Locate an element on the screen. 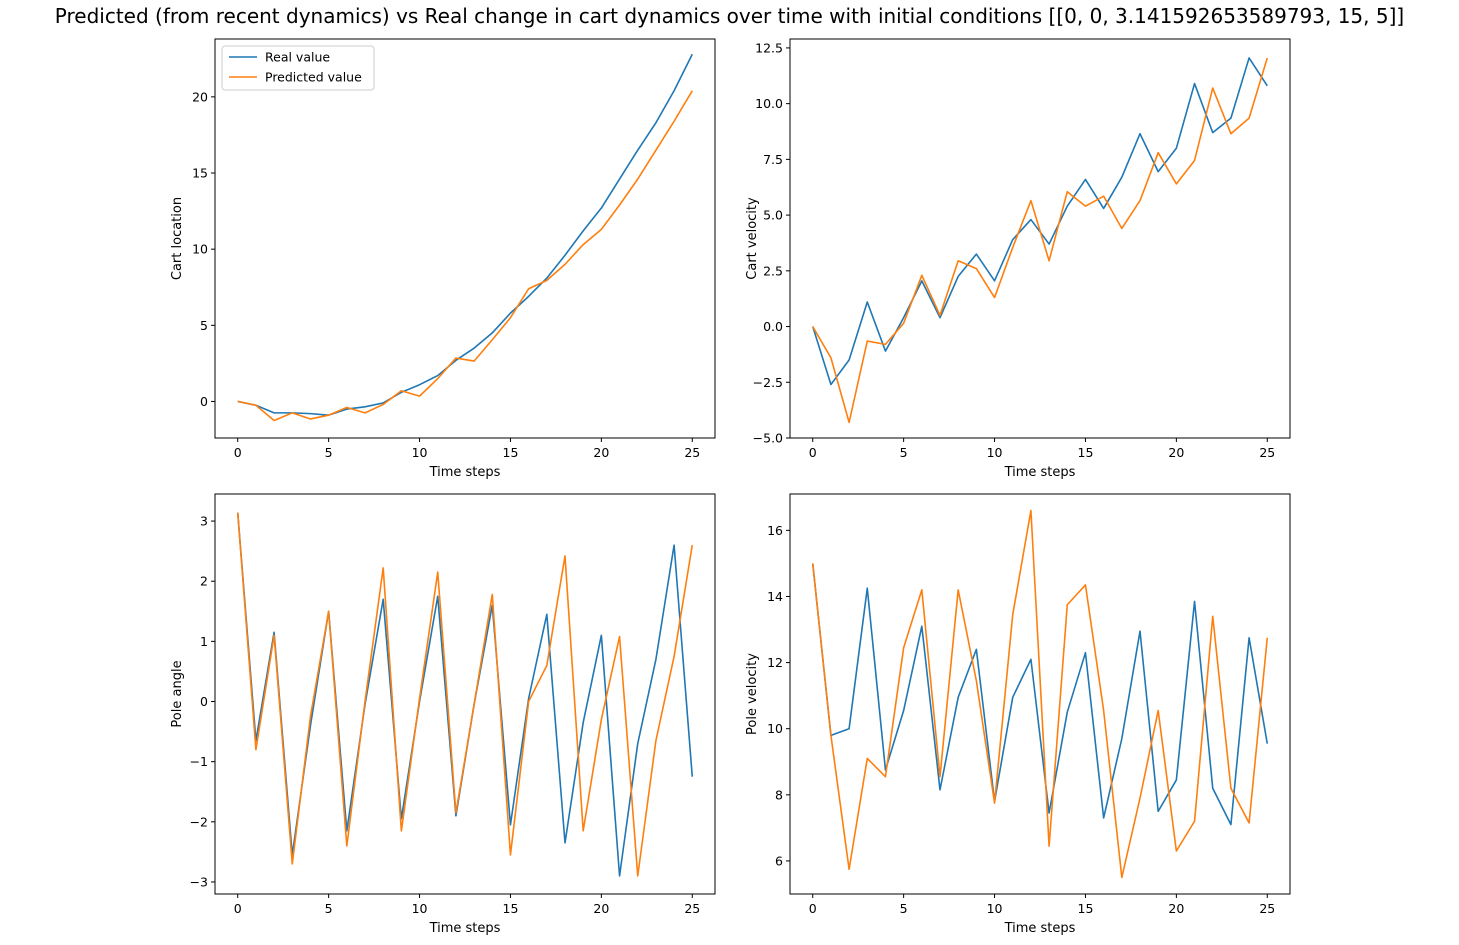 The height and width of the screenshot is (945, 1459). y-tick-label: 20 is located at coordinates (200, 96).